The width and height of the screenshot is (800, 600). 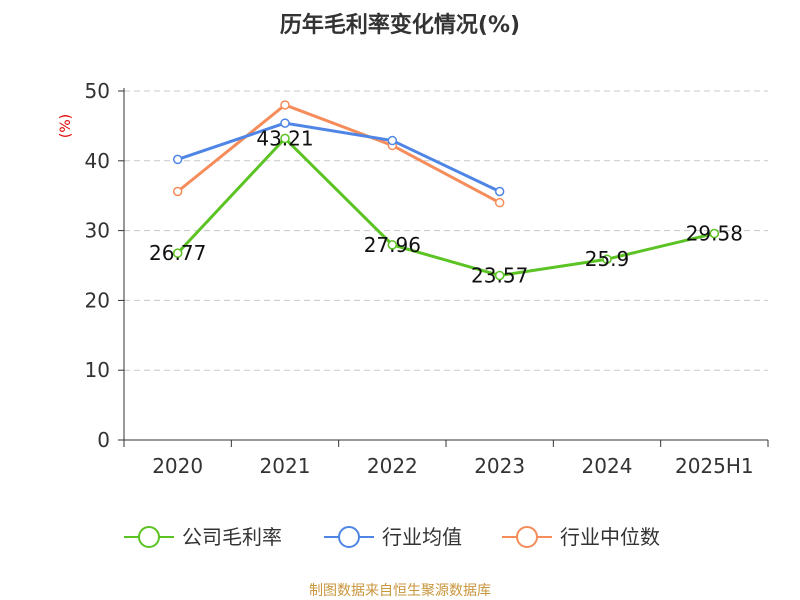 What do you see at coordinates (400, 25) in the screenshot?
I see `chart-title: 历年毛利率变化情况(%)` at bounding box center [400, 25].